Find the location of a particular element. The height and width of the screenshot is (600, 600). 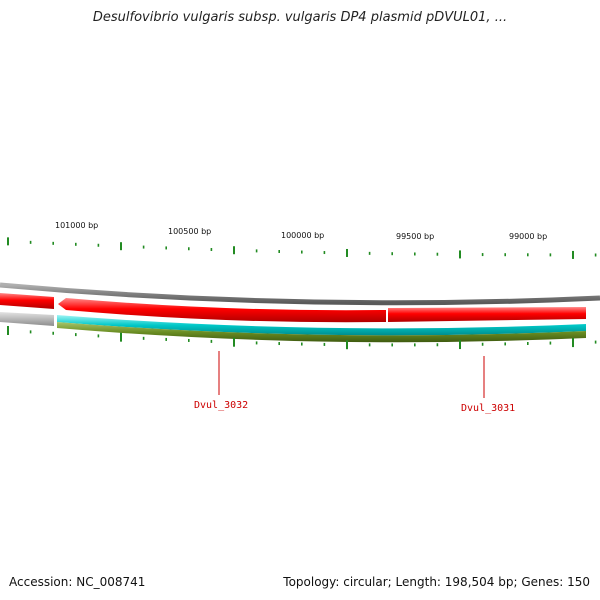

inner-tick-ring is located at coordinates (302, 337).